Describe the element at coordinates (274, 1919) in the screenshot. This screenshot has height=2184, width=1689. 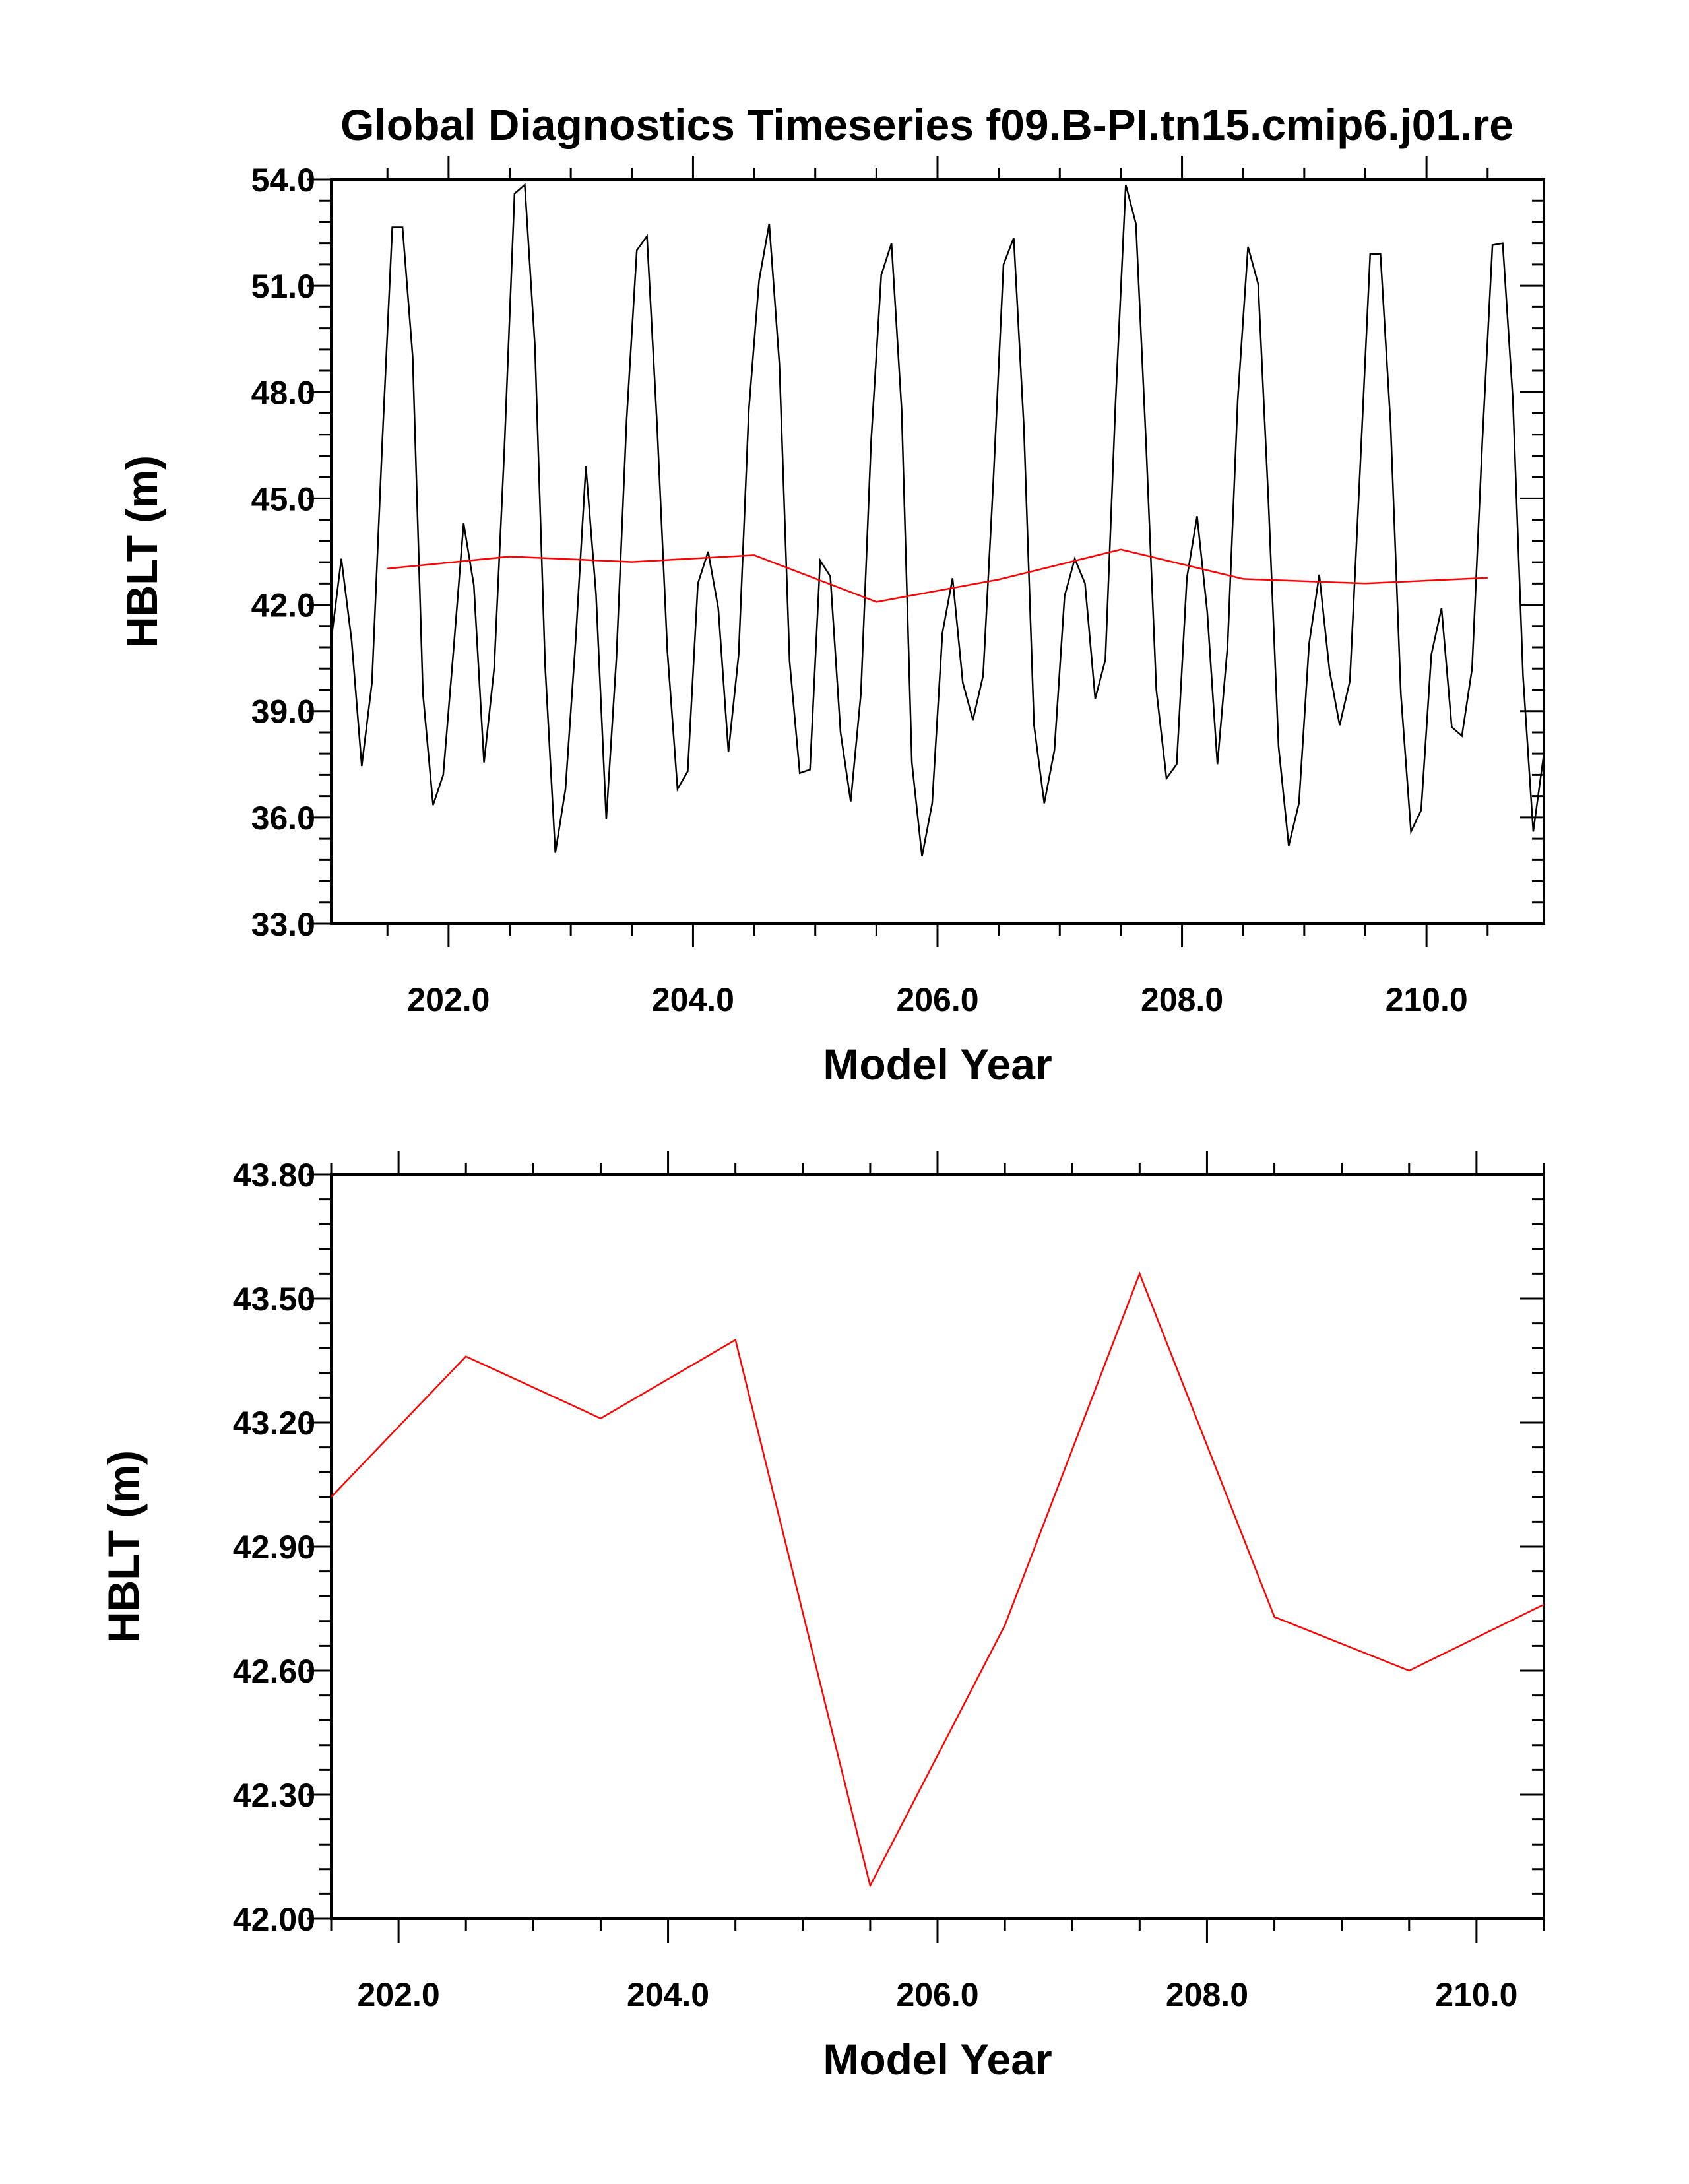
I see `y-tick-label: 42.00` at that location.